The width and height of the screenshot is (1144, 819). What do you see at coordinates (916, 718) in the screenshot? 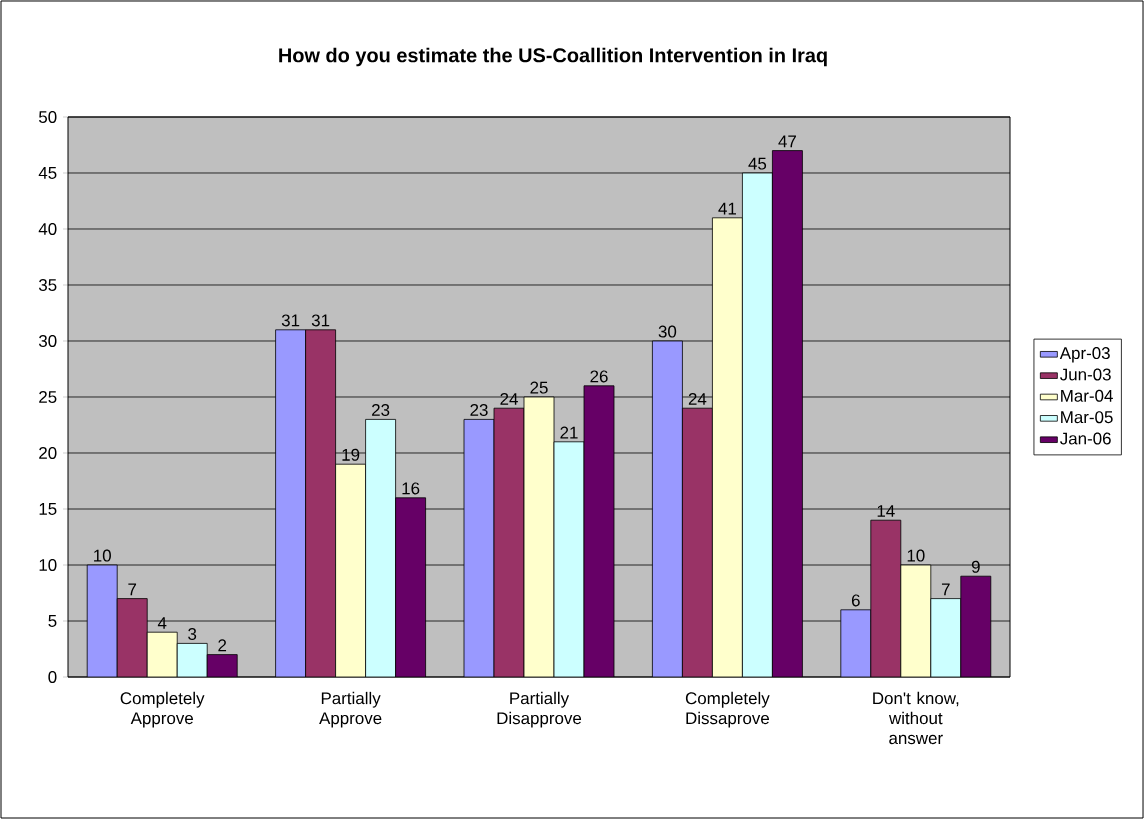
I see `x-tick-label: Don't know, without answer` at bounding box center [916, 718].